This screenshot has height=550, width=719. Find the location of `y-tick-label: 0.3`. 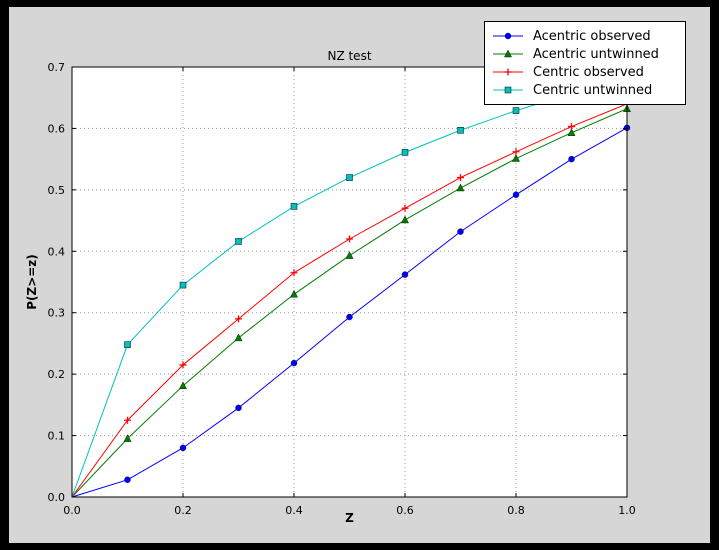

y-tick-label: 0.3 is located at coordinates (57, 313).